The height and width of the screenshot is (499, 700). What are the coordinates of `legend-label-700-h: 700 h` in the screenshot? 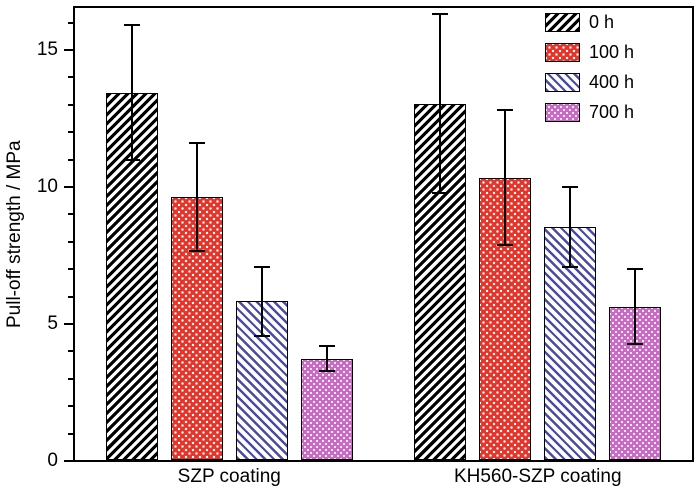 It's located at (611, 112).